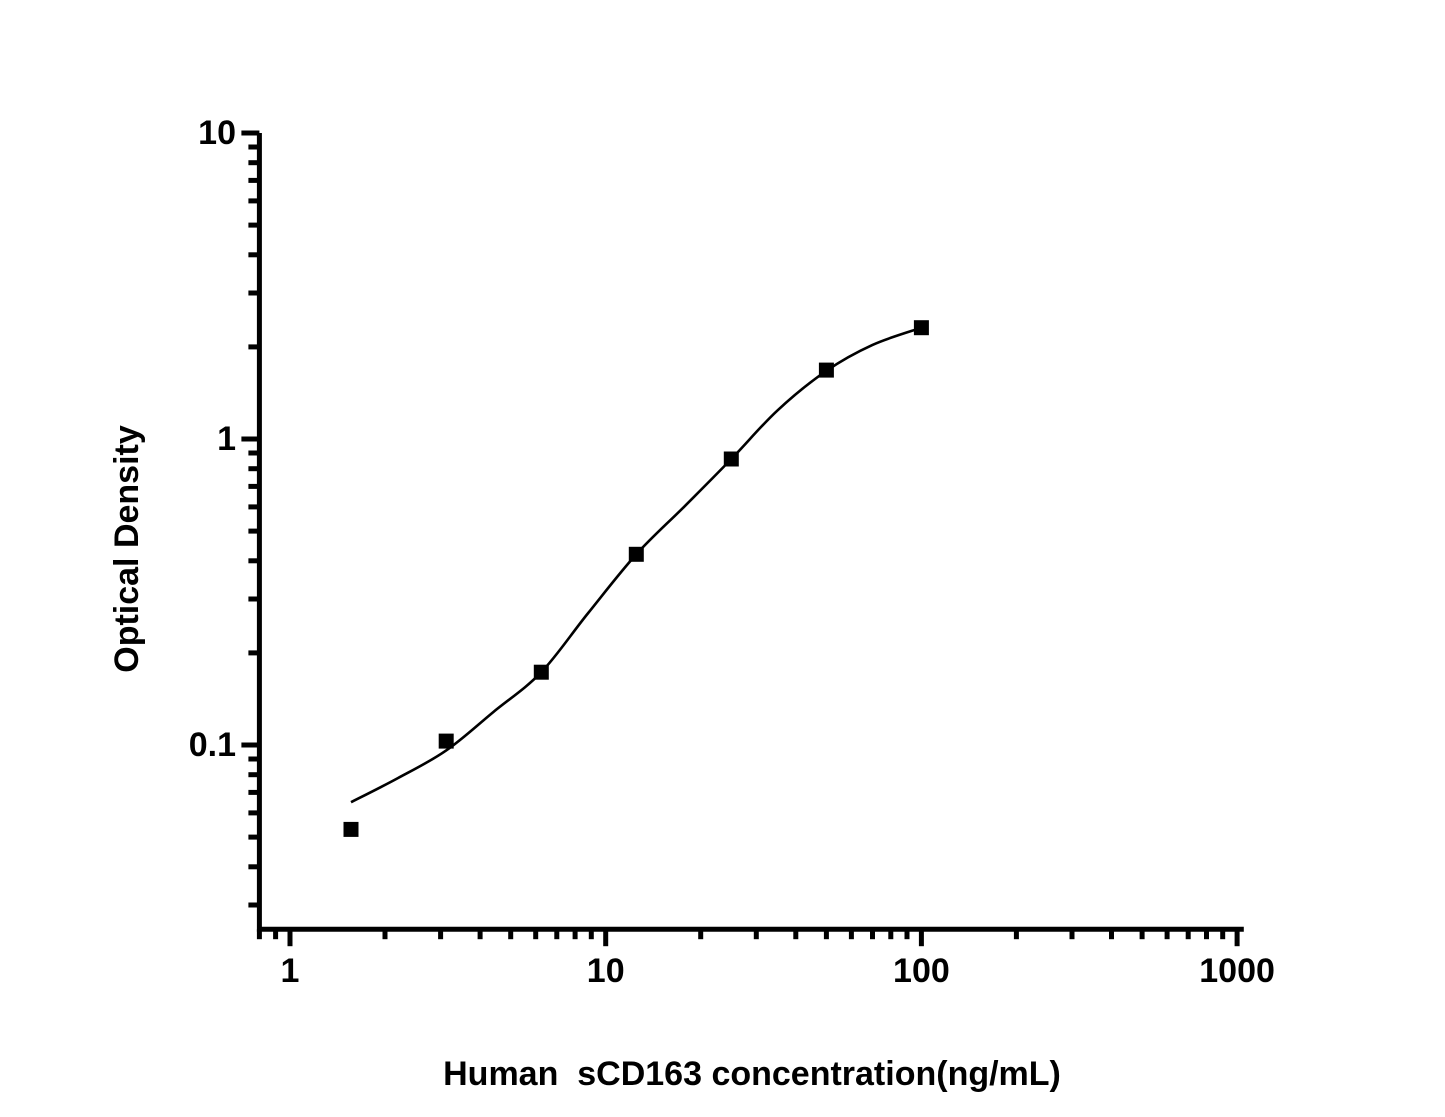 This screenshot has height=1117, width=1445. Describe the element at coordinates (290, 971) in the screenshot. I see `x-axis-tick-label: 1` at that location.